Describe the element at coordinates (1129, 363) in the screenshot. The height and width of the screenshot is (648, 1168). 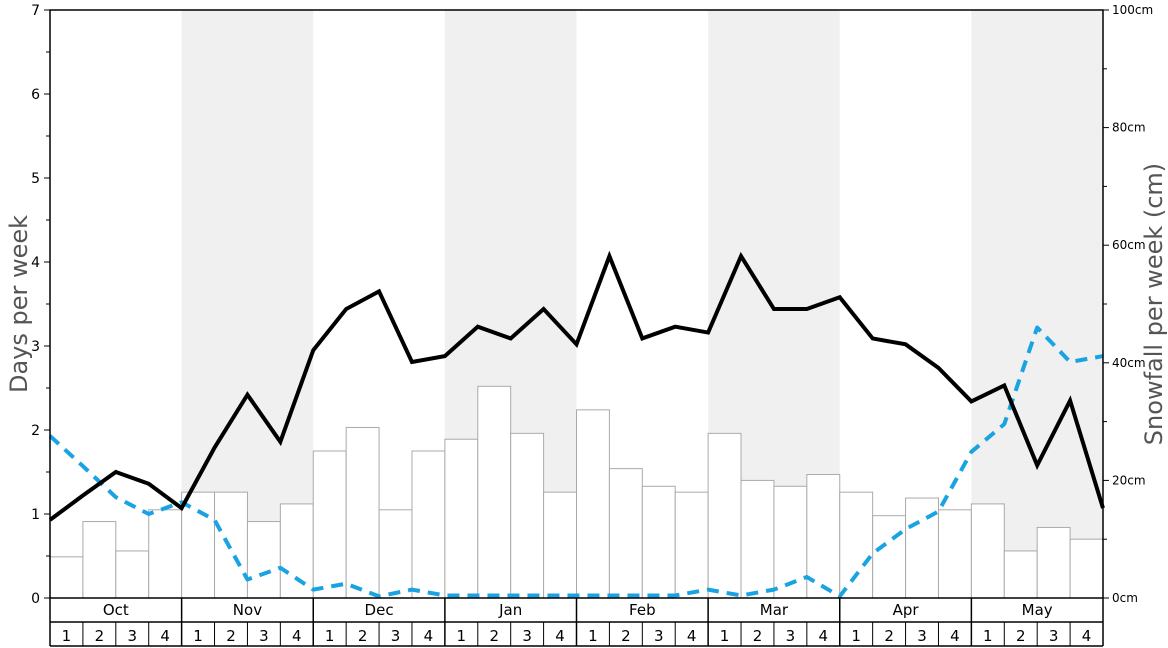
I see `right-tick-label: 40cm` at that location.